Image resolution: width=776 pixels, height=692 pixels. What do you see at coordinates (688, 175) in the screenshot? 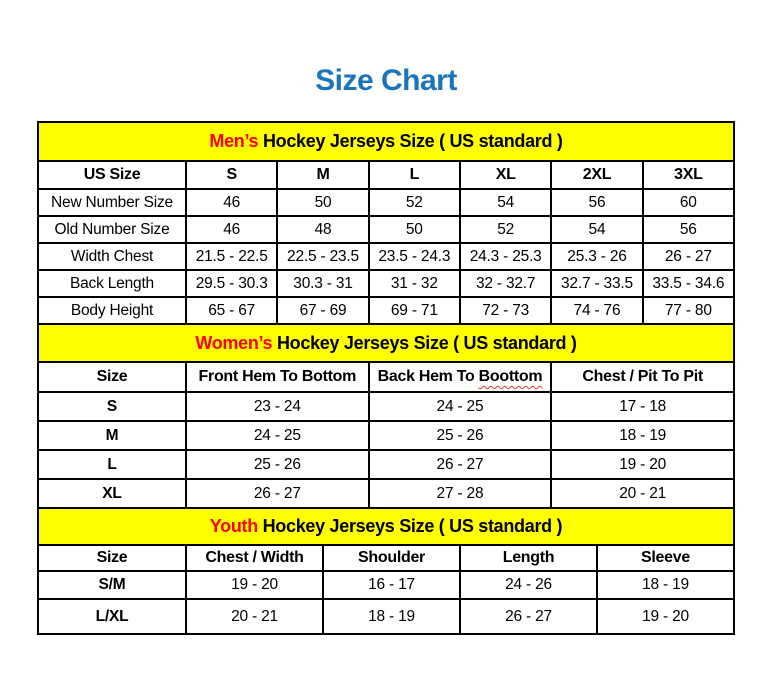
I see `men-col-3xl: 3XL` at bounding box center [688, 175].